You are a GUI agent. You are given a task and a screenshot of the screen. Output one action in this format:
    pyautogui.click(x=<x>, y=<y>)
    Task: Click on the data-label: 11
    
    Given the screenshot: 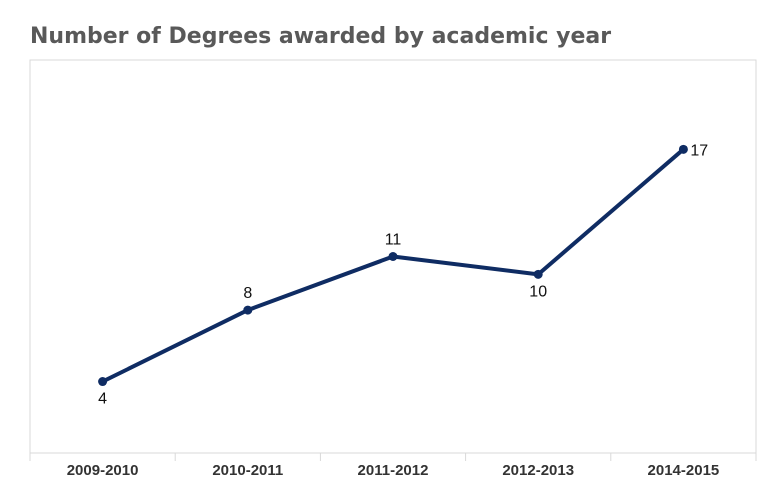 What is the action you would take?
    pyautogui.click(x=393, y=240)
    